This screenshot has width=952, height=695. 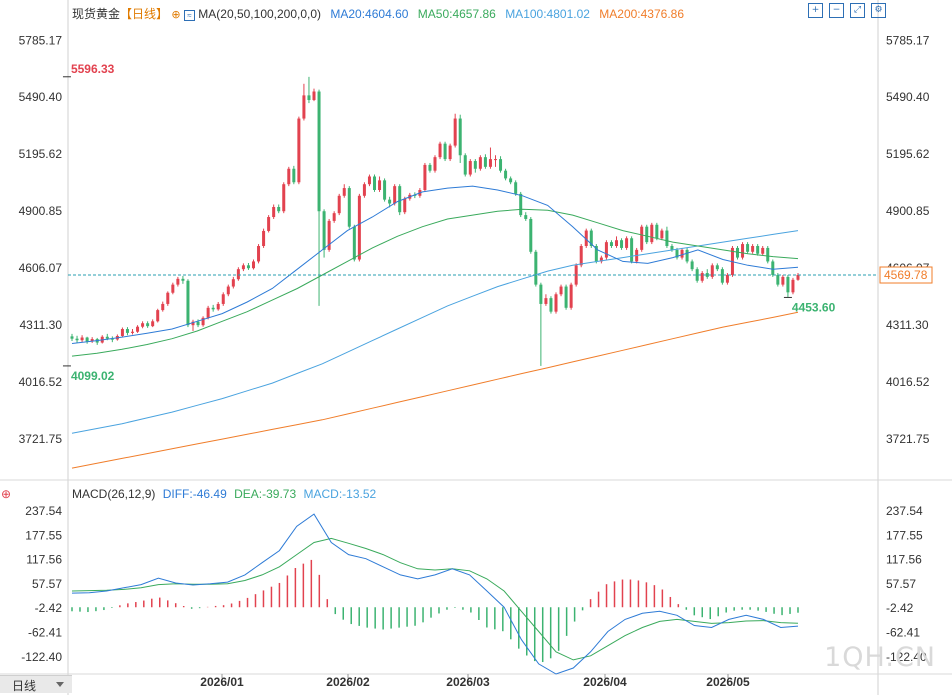 What do you see at coordinates (904, 560) in the screenshot?
I see `macd-y-tick-right: 117.56` at bounding box center [904, 560].